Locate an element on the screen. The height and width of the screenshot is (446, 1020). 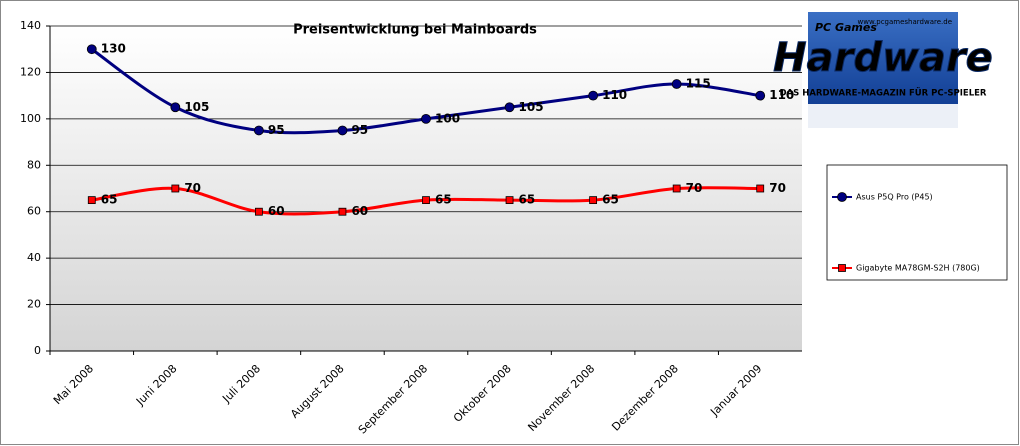
y-tick-label: 100 is located at coordinates (30, 118).